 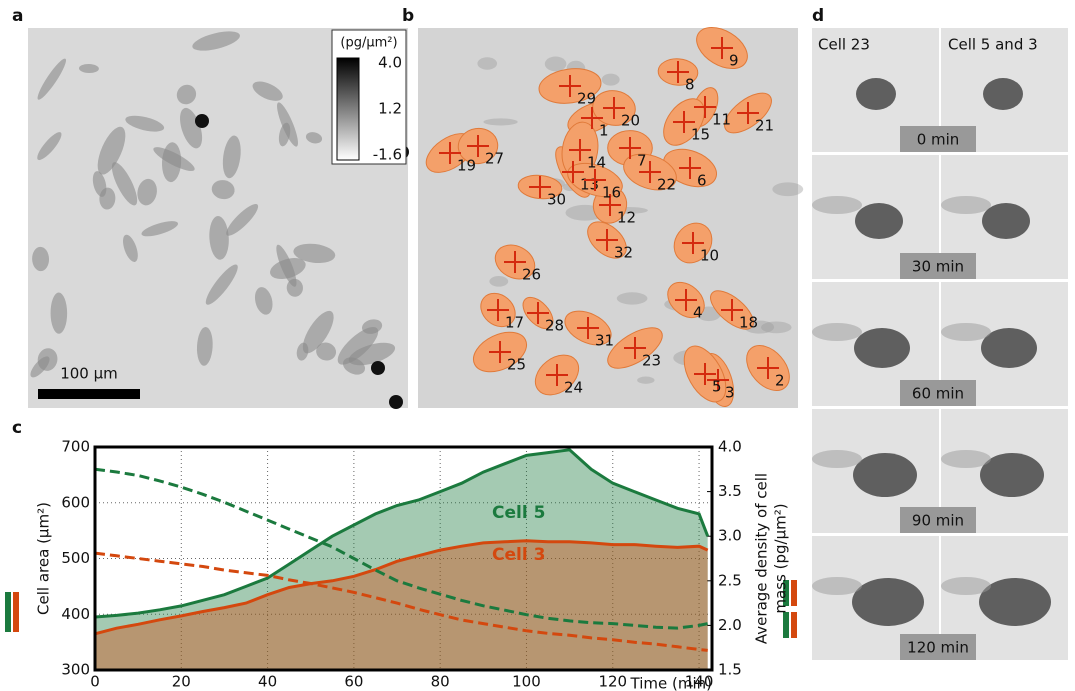 What do you see at coordinates (730, 625) in the screenshot?
I see `y2-tick-label: 2.0` at bounding box center [730, 625].